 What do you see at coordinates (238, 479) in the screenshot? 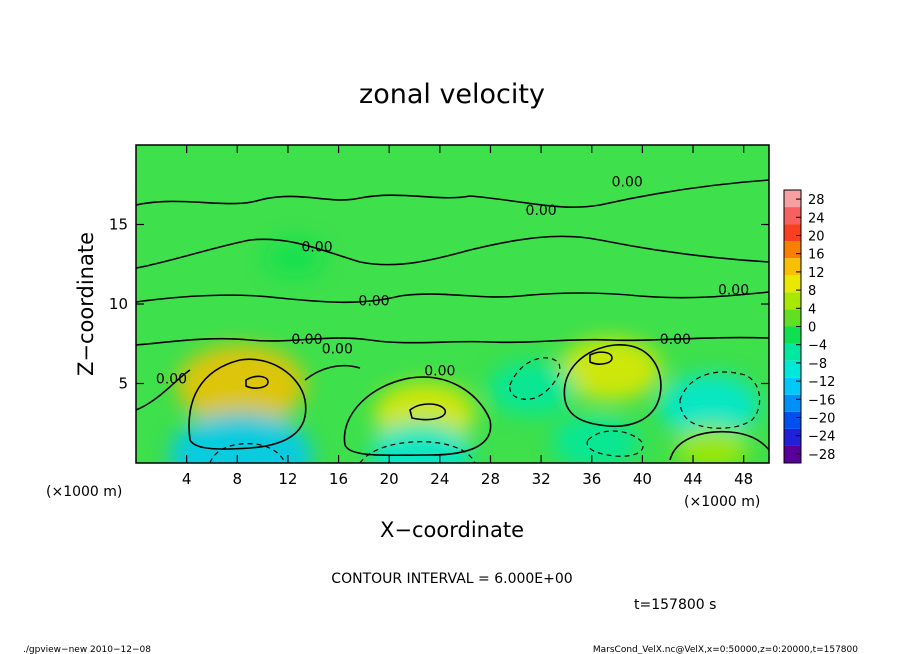
I see `x-tick-label-1: 8` at bounding box center [238, 479].